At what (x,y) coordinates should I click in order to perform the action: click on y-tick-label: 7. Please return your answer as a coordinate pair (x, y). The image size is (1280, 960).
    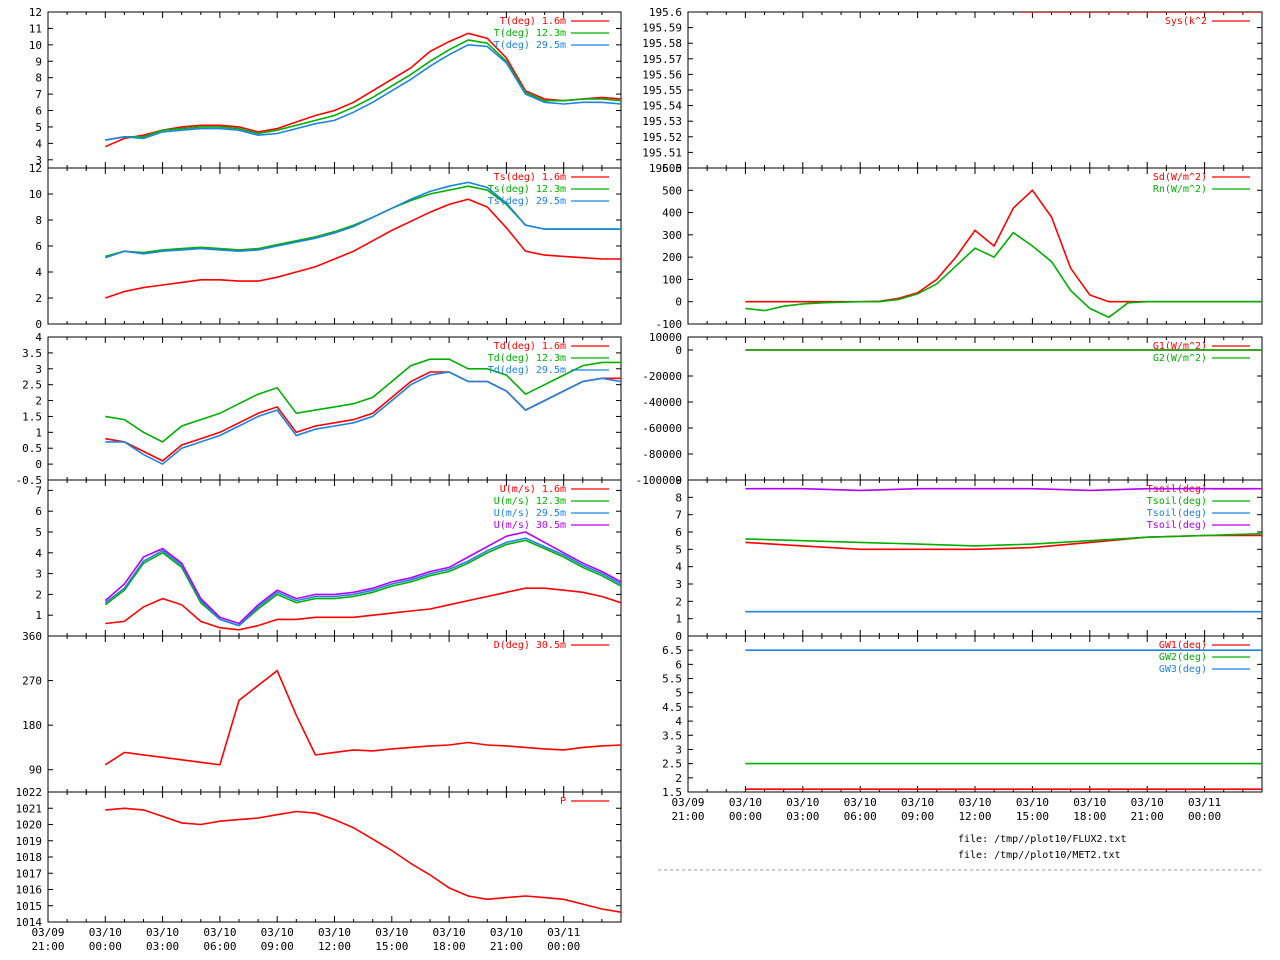
    Looking at the image, I should click on (678, 515).